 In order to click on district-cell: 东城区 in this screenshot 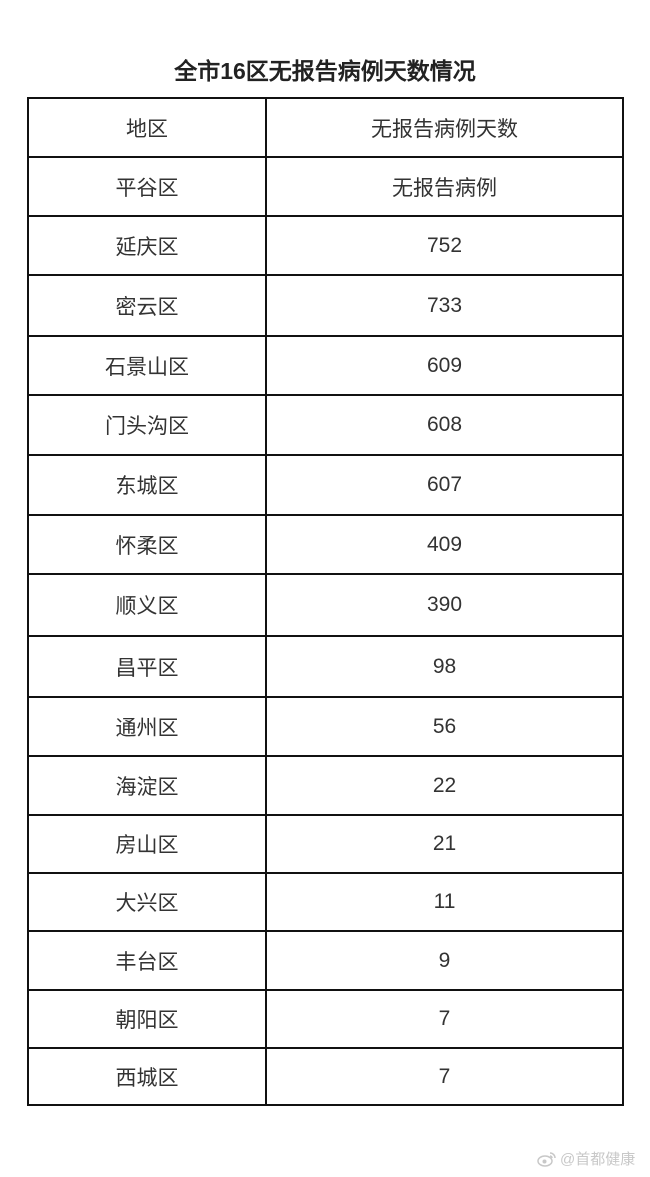, I will do `click(147, 485)`.